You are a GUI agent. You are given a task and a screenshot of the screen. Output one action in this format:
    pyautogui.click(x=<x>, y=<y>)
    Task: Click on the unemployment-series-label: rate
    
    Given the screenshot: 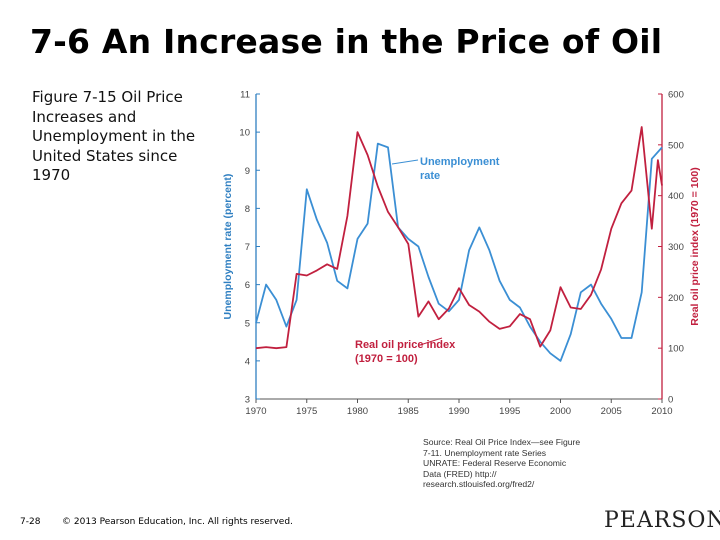 What is the action you would take?
    pyautogui.click(x=430, y=176)
    